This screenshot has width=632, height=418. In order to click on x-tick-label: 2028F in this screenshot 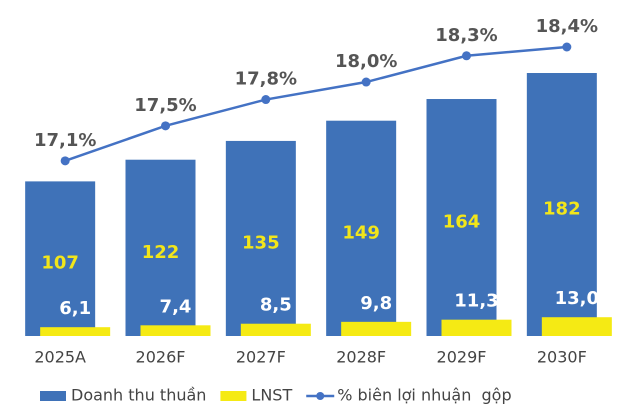, I will do `click(361, 357)`.